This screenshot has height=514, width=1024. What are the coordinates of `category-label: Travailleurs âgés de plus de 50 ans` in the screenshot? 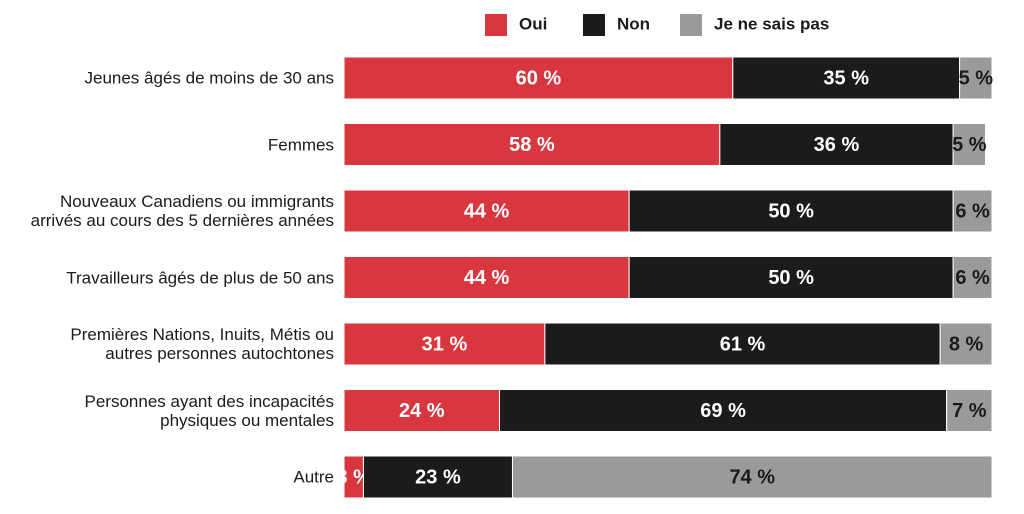 It's located at (200, 277).